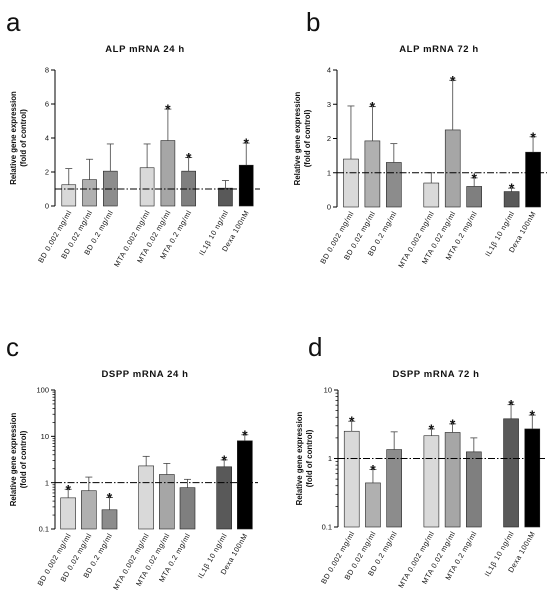  What do you see at coordinates (435, 374) in the screenshot?
I see `panel-d-title: DSPP mRNA 72 h` at bounding box center [435, 374].